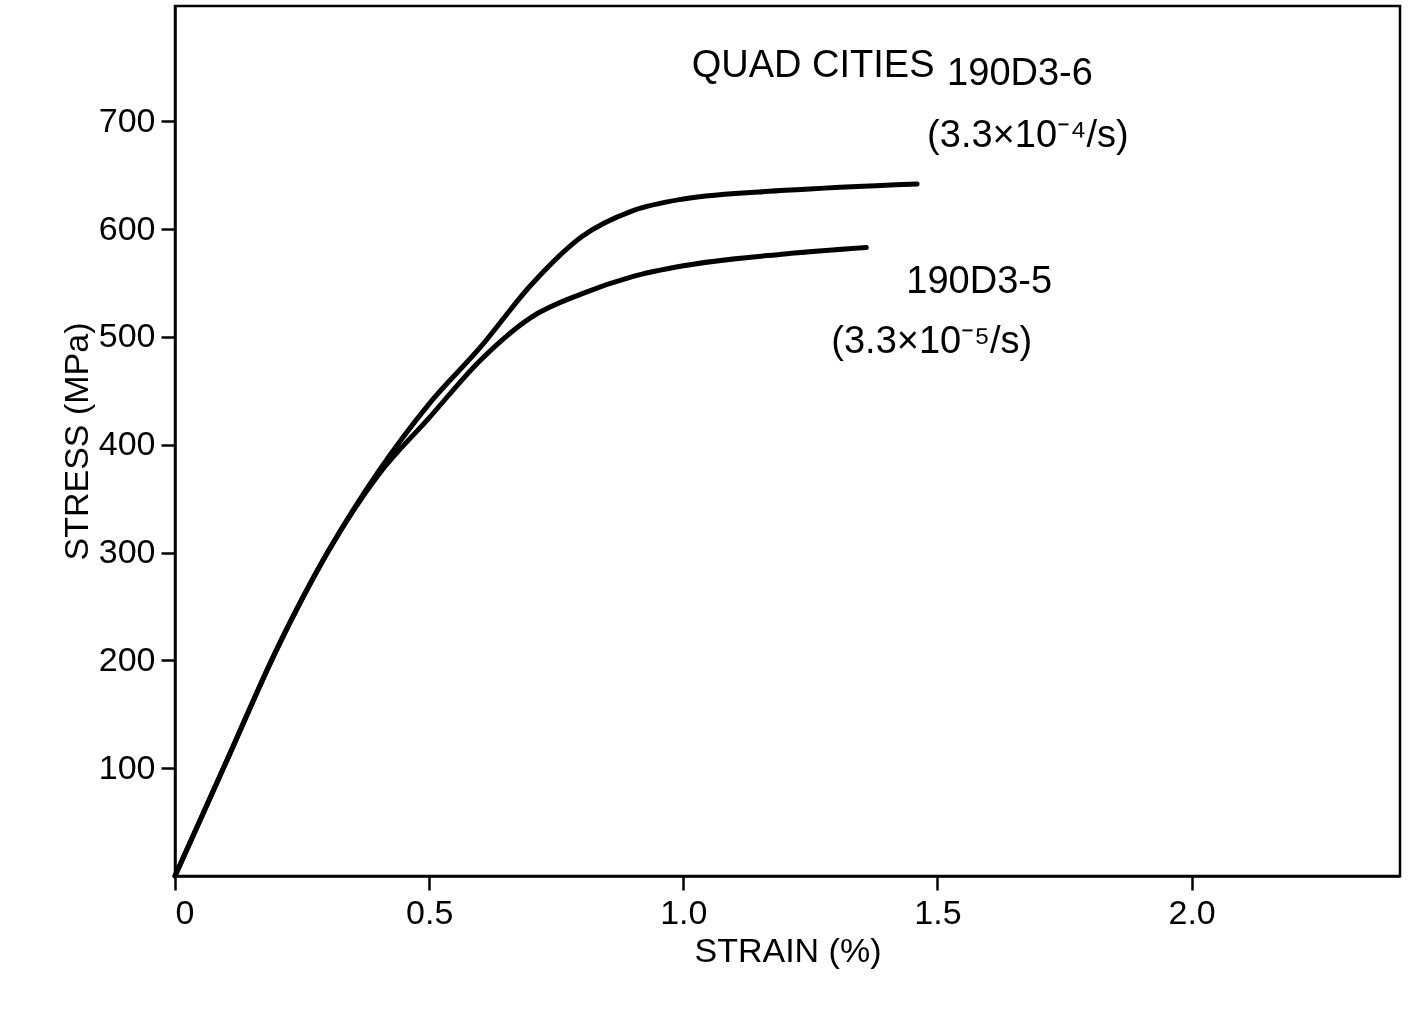 This screenshot has height=1018, width=1408. What do you see at coordinates (127, 551) in the screenshot?
I see `y-tick-label: 300` at bounding box center [127, 551].